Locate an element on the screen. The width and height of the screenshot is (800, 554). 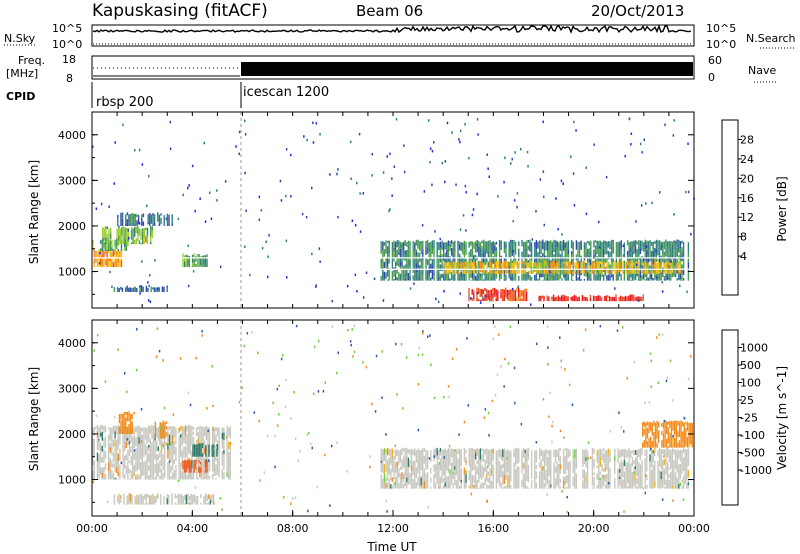
cpid-mode-2: icescan 1200 is located at coordinates (286, 92).